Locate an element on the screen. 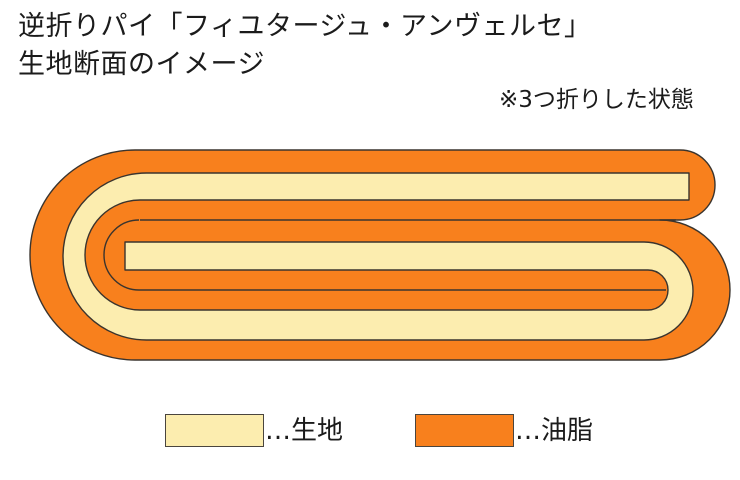 The image size is (740, 480). dough-swatch is located at coordinates (214, 430).